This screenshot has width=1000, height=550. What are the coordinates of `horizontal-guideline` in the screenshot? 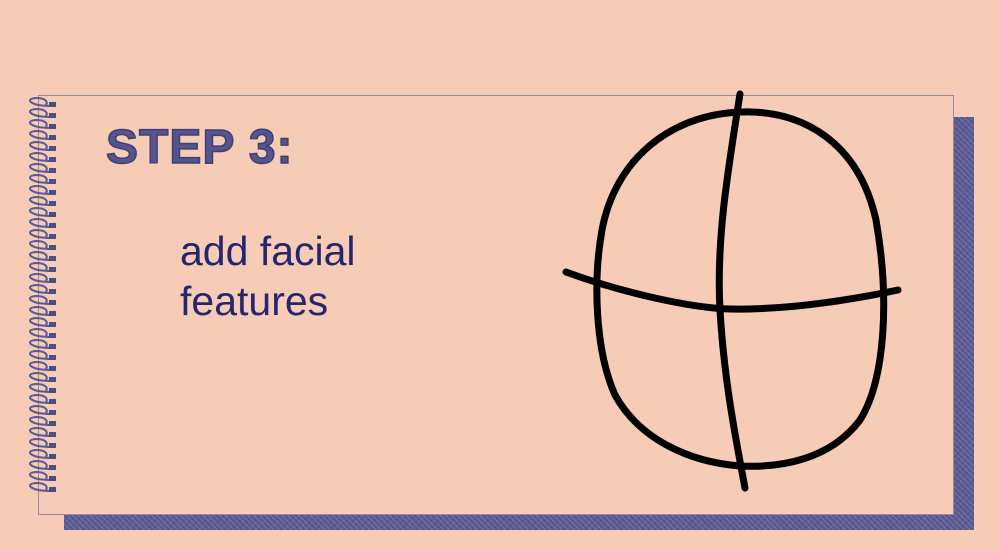 It's located at (732, 290).